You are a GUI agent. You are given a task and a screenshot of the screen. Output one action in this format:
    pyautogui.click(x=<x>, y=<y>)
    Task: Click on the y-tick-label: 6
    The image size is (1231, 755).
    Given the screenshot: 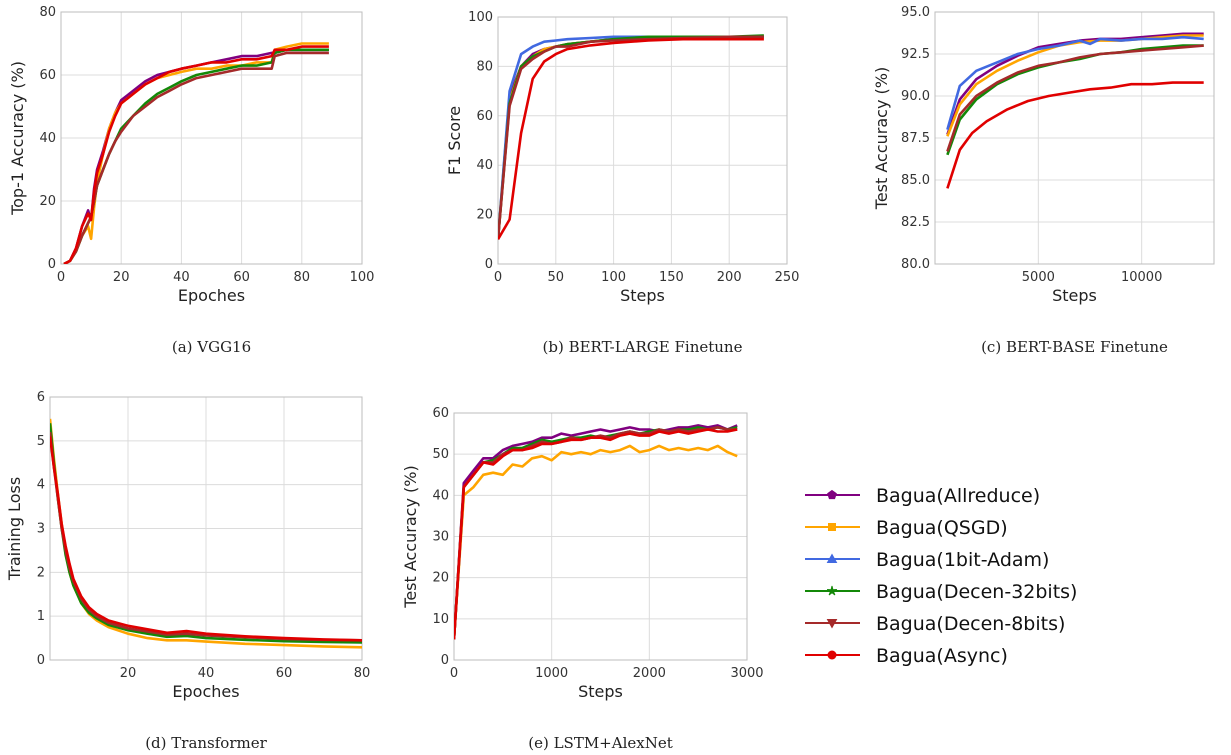 What is the action you would take?
    pyautogui.click(x=41, y=397)
    